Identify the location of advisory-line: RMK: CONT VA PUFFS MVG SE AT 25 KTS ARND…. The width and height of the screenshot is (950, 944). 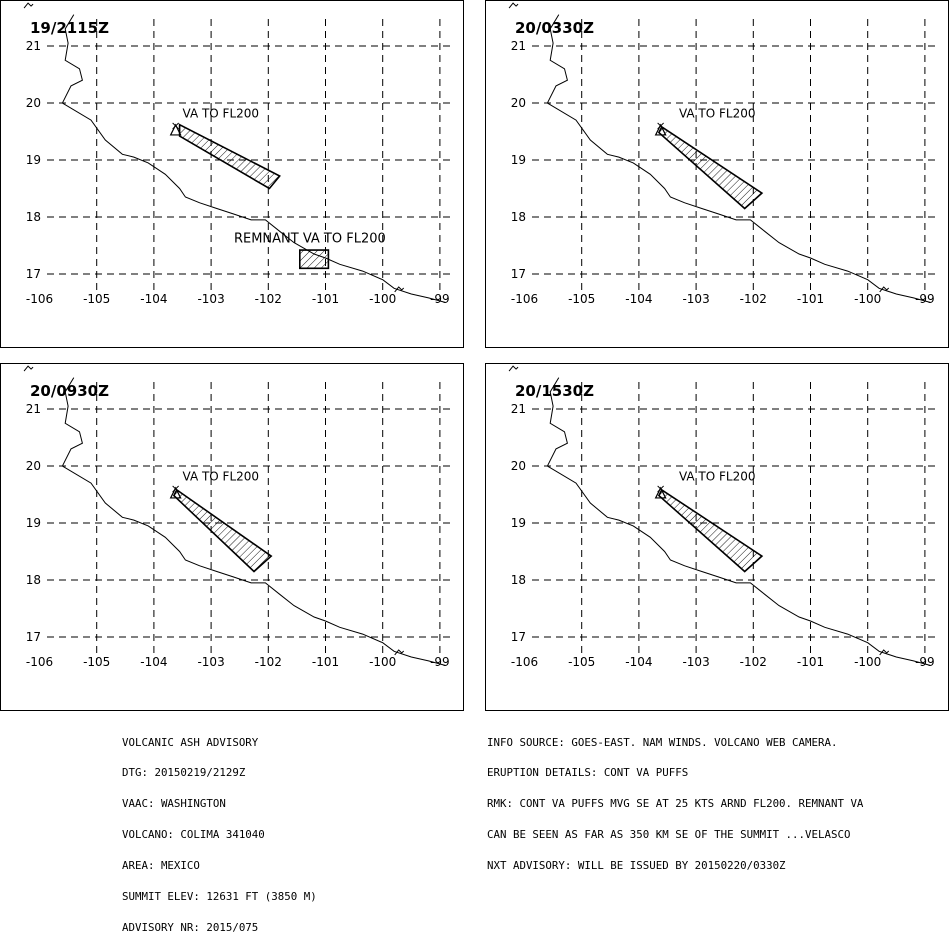
(675, 804).